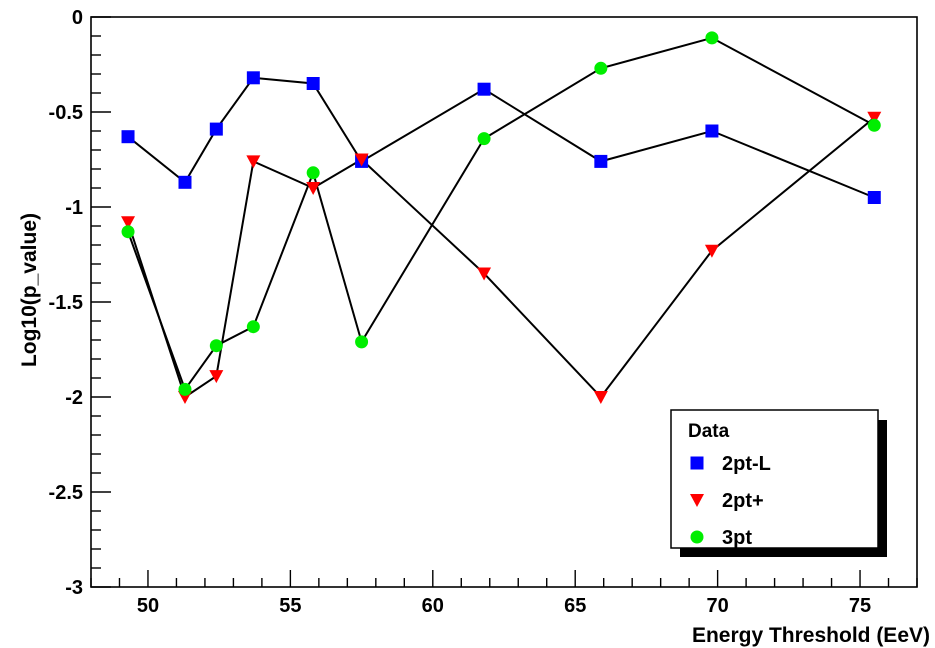 The height and width of the screenshot is (648, 935). I want to click on legend-label-3pt: 3pt, so click(737, 538).